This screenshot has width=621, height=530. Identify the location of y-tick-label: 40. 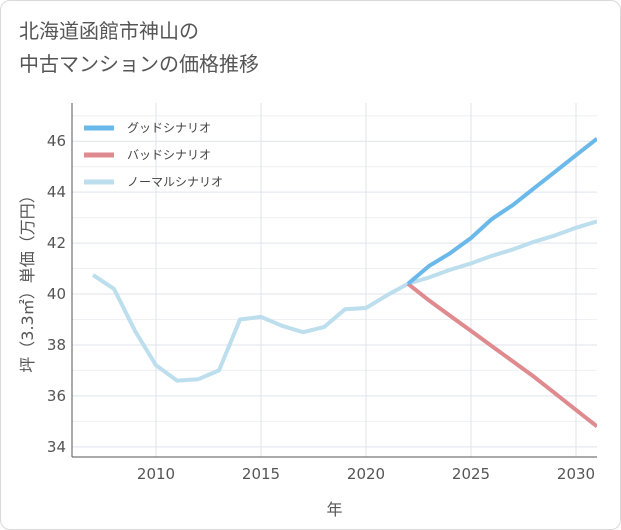
(56, 294).